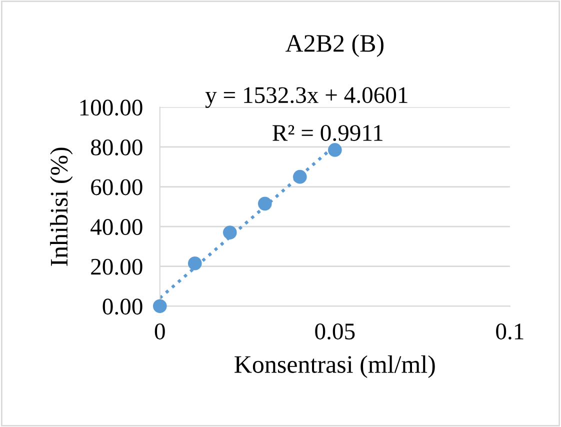  I want to click on x-axis-title: Konsentrasi (ml/ml), so click(334, 366).